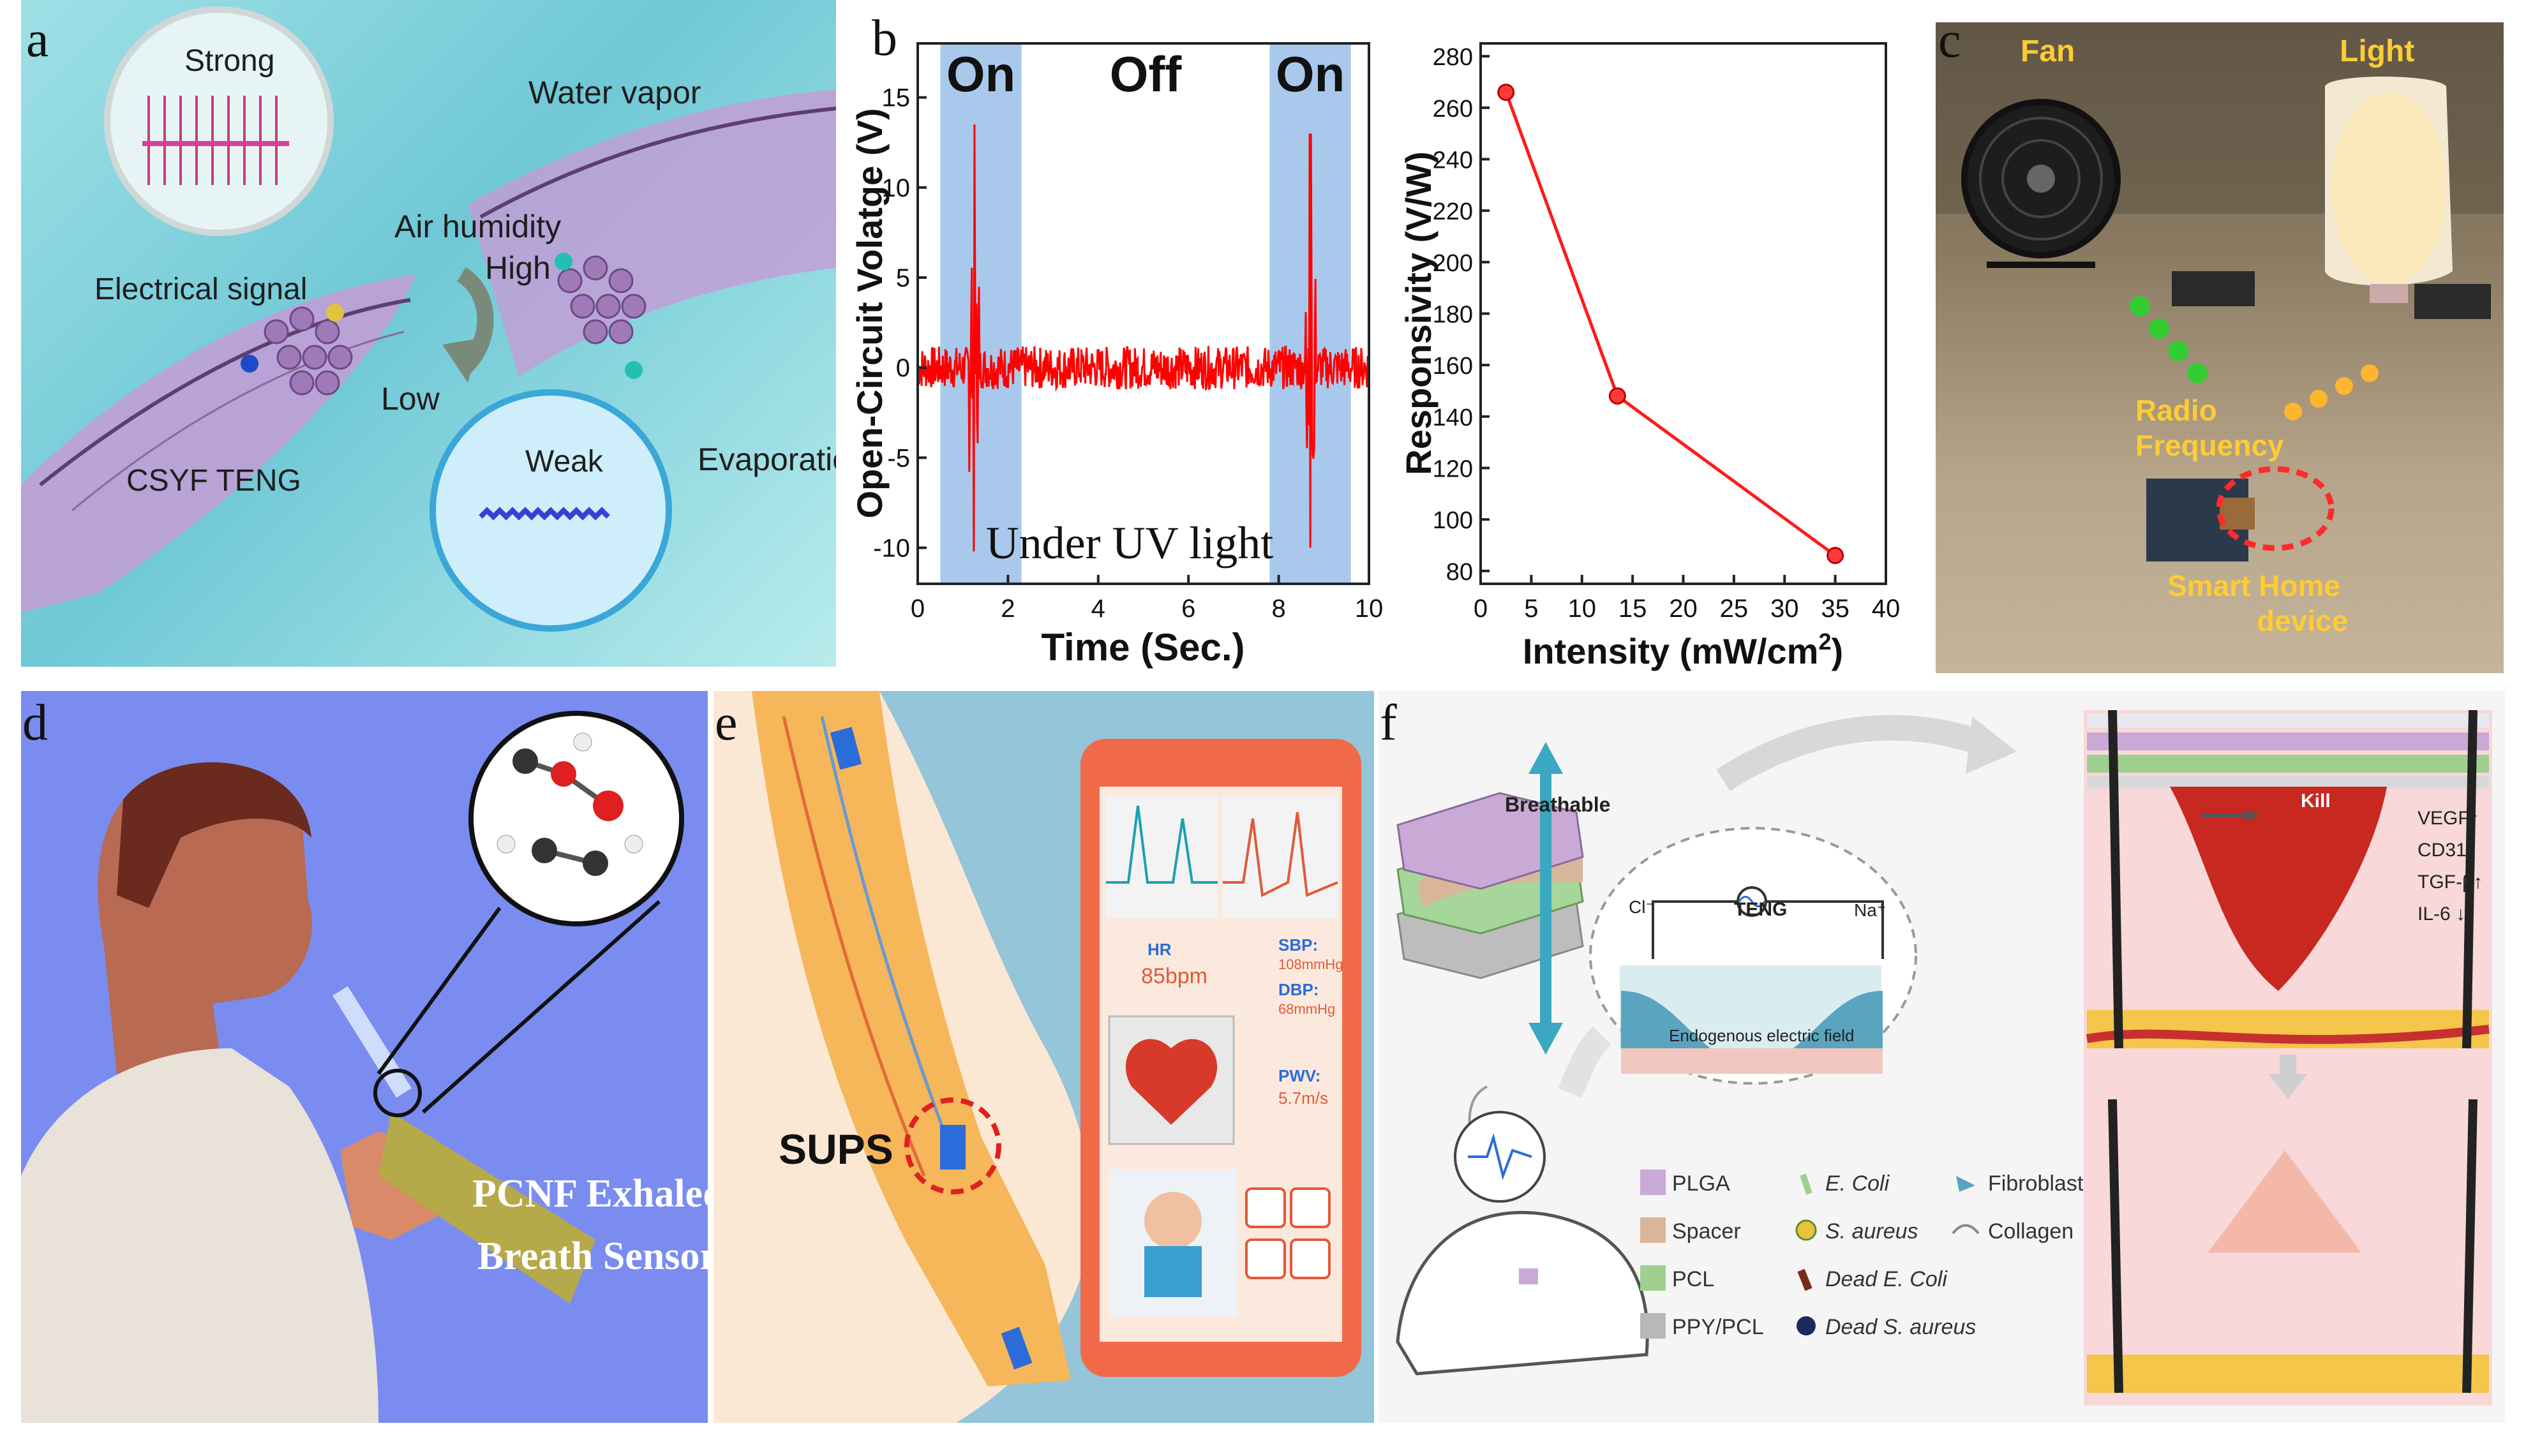 The width and height of the screenshot is (2526, 1456). What do you see at coordinates (1522, 1293) in the screenshot?
I see `mouse-illustration` at bounding box center [1522, 1293].